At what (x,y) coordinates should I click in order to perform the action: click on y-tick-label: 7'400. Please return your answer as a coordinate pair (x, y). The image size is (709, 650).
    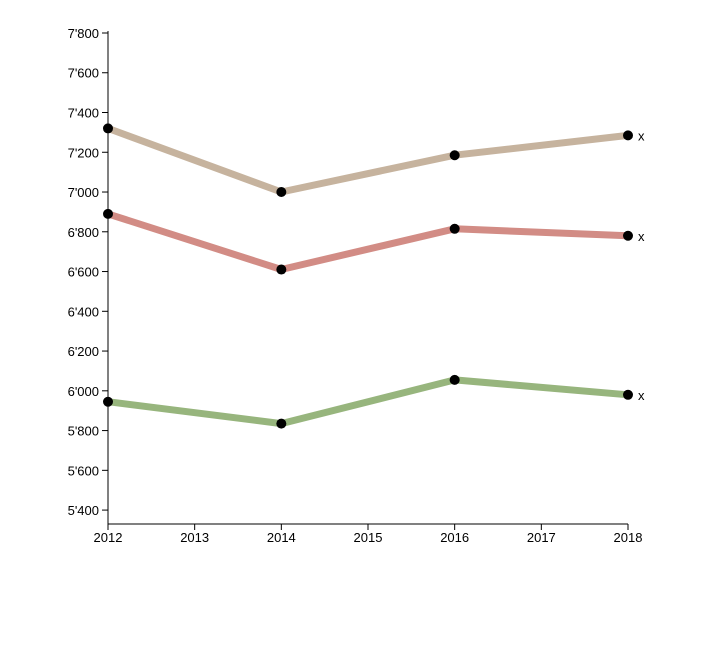
    Looking at the image, I should click on (83, 113).